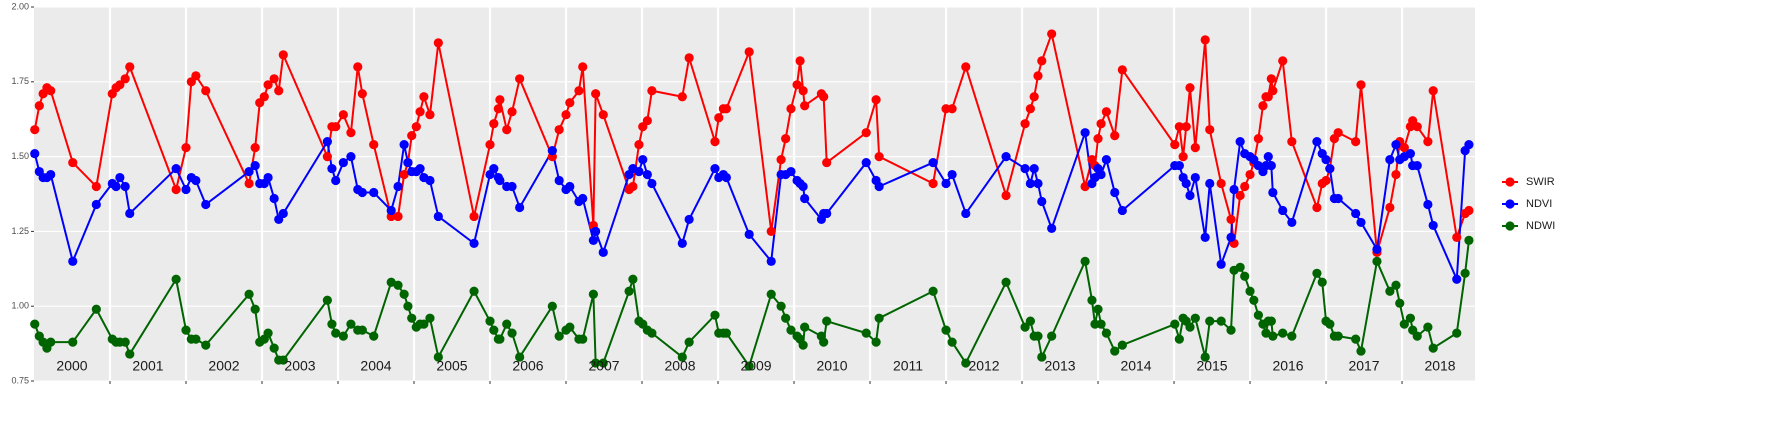 The image size is (1773, 442). Describe the element at coordinates (20, 6) in the screenshot. I see `y-tick-label: 2.00` at that location.